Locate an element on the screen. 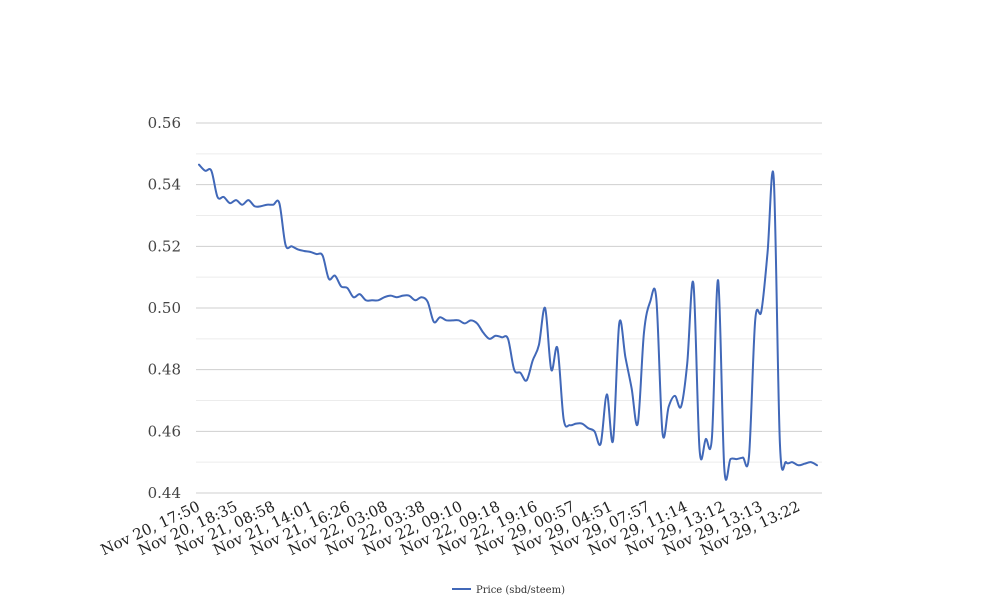 This screenshot has height=616, width=1008. y-tick-label: 0.48 is located at coordinates (164, 370).